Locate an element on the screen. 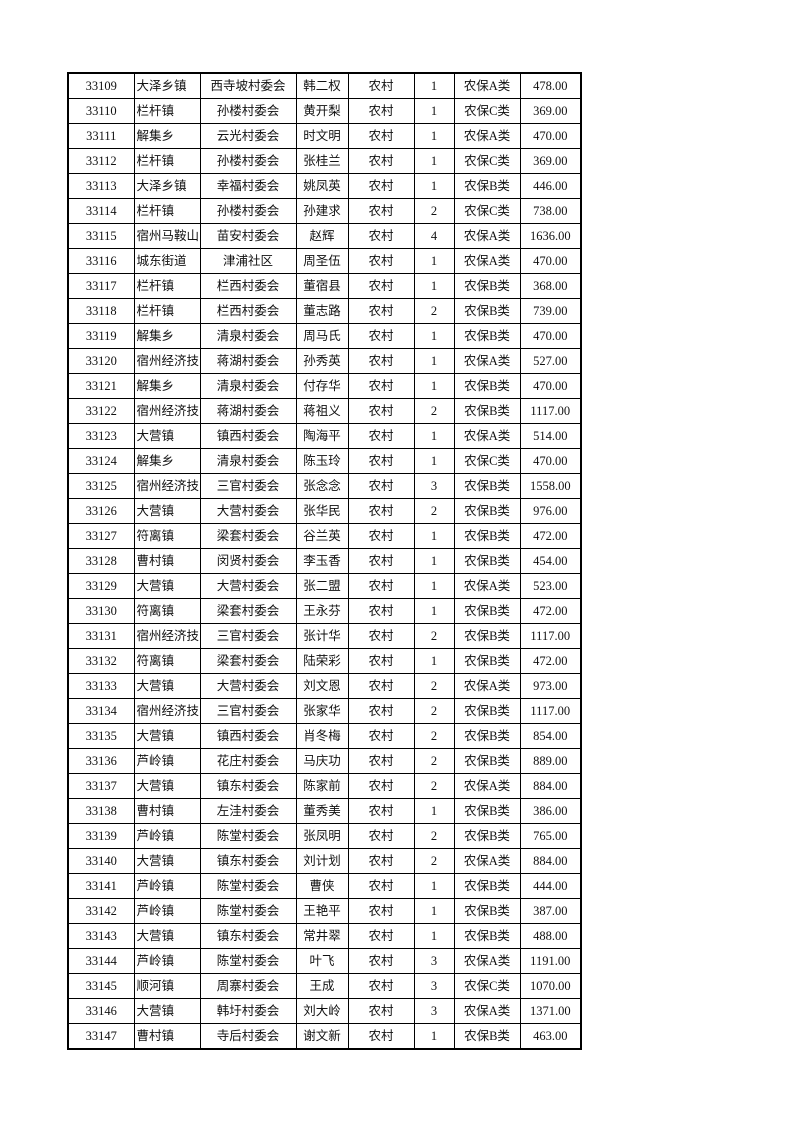  village-cell: 花庄村委会 is located at coordinates (248, 761).